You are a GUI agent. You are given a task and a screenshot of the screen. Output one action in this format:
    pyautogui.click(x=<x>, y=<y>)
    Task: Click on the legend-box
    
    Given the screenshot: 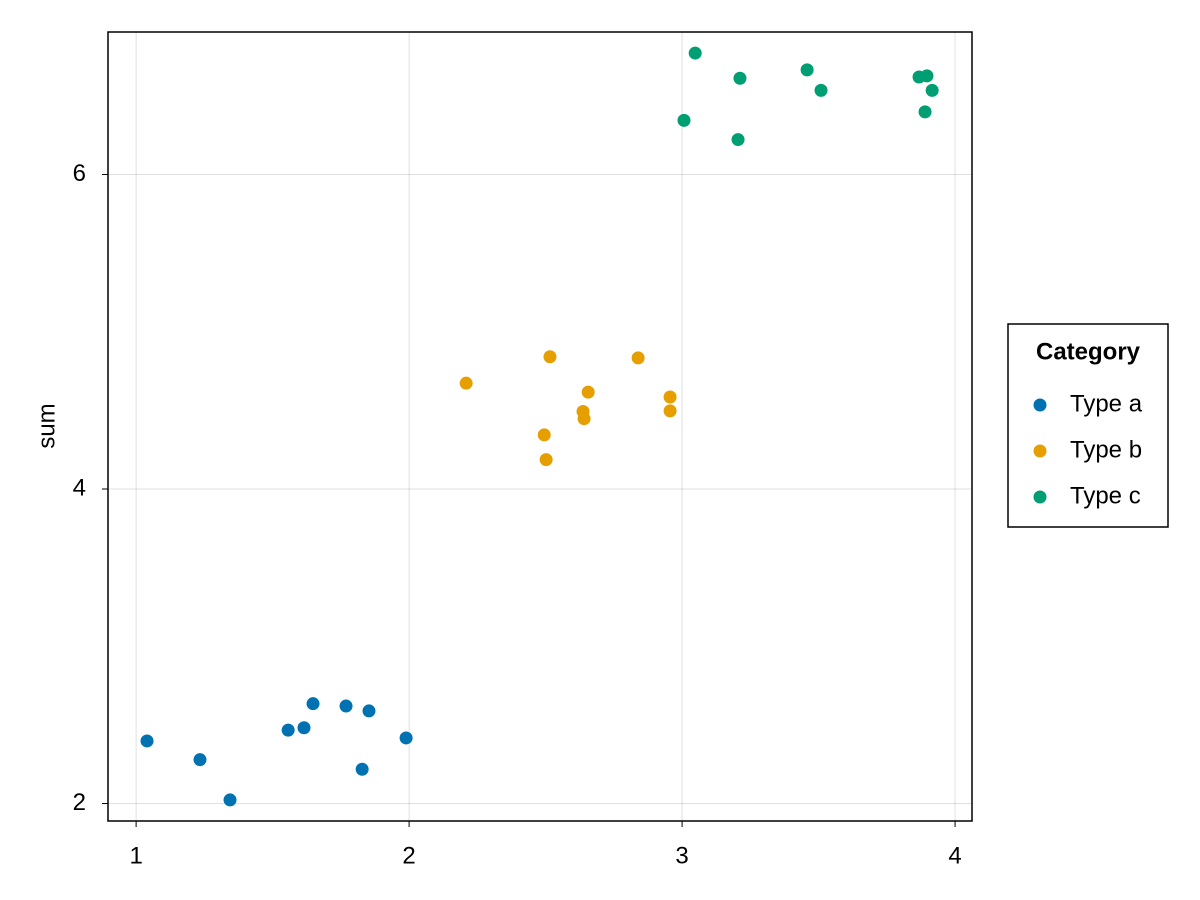 What is the action you would take?
    pyautogui.click(x=1088, y=425)
    